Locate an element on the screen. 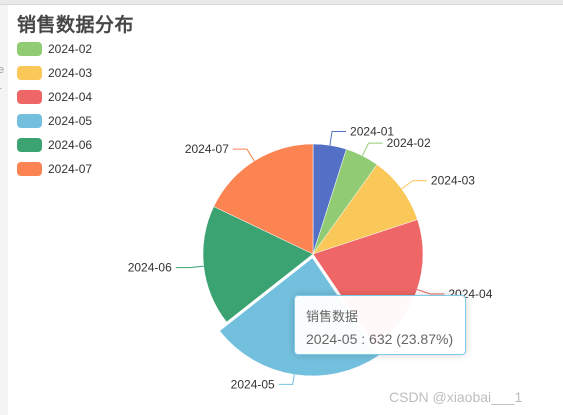 The width and height of the screenshot is (563, 415). legend-item: 2024-03 is located at coordinates (54, 73).